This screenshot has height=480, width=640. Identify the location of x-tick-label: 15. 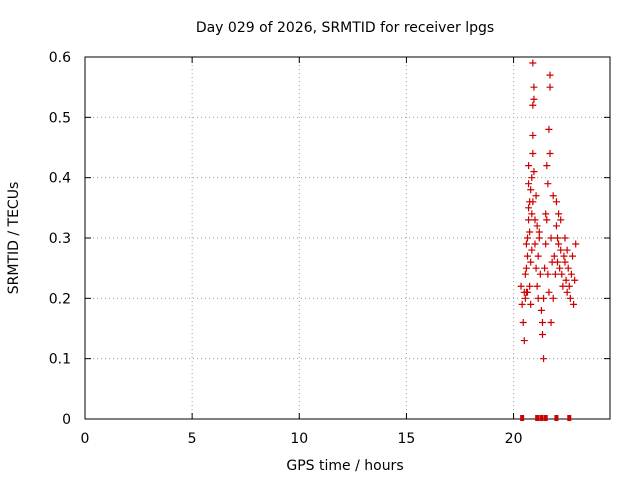
(407, 439).